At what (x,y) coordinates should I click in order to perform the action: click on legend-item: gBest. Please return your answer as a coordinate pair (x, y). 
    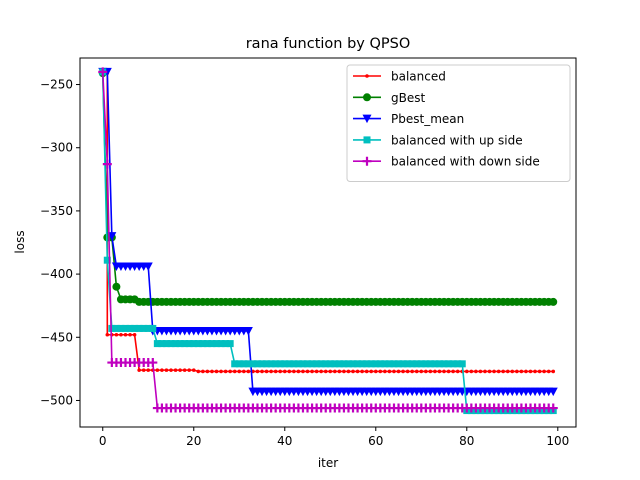
    Looking at the image, I should click on (389, 98).